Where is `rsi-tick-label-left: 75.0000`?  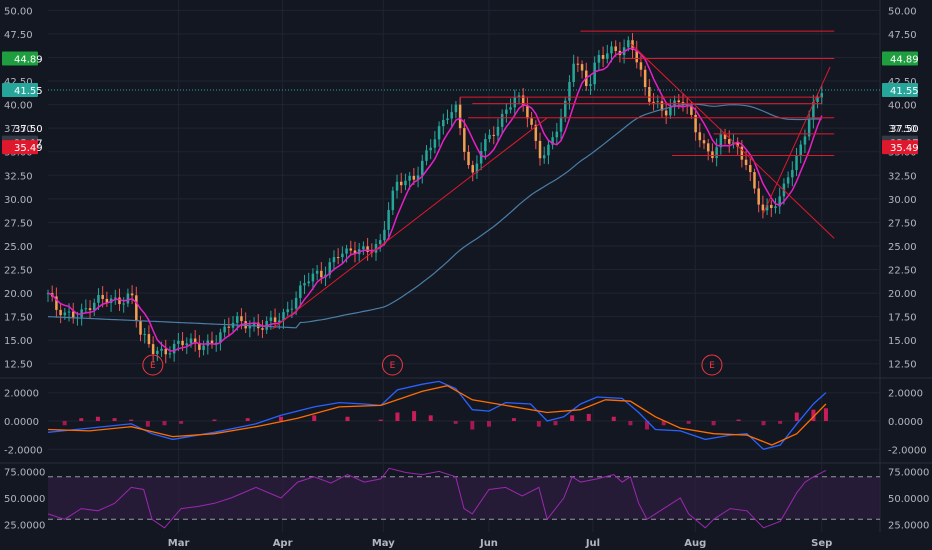 rsi-tick-label-left: 75.0000 is located at coordinates (24, 472).